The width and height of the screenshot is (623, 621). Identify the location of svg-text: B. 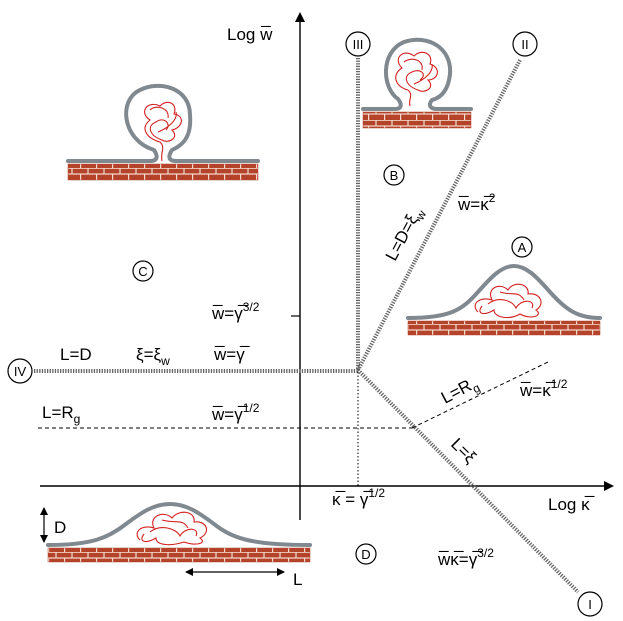
(394, 175).